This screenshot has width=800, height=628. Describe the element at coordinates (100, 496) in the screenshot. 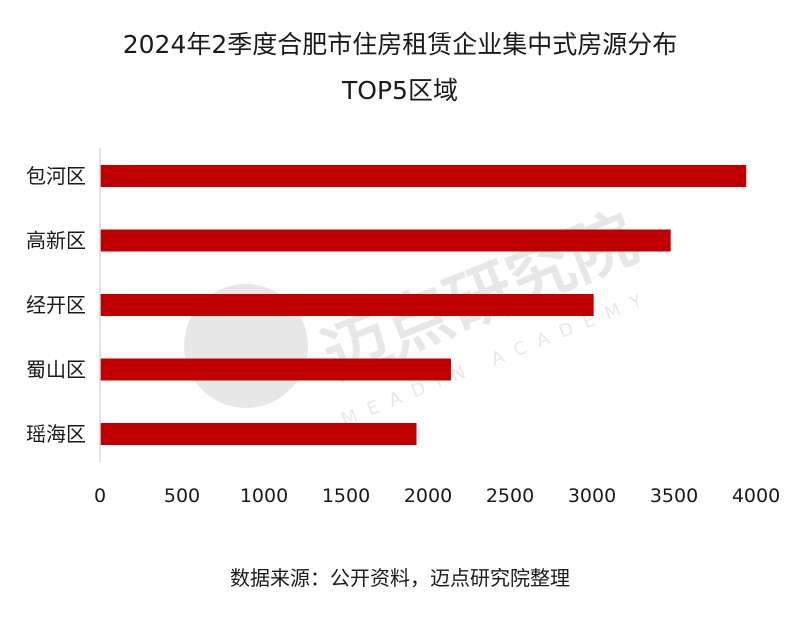

I see `x-tick-label-1: 0` at that location.